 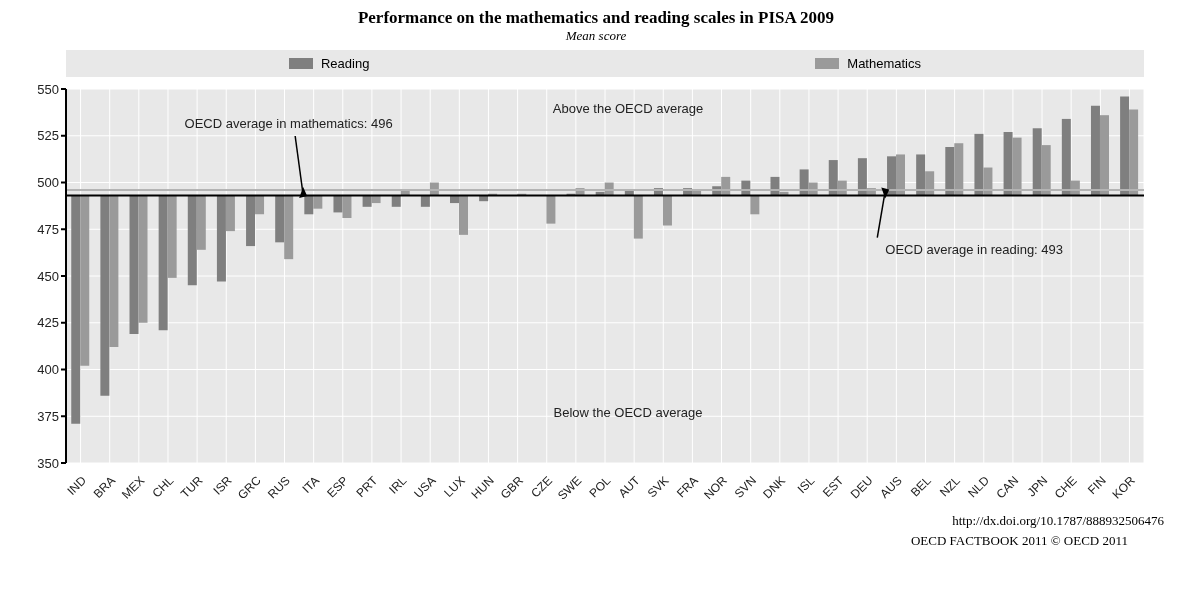 What do you see at coordinates (48, 276) in the screenshot?
I see `y-tick-label: 450` at bounding box center [48, 276].